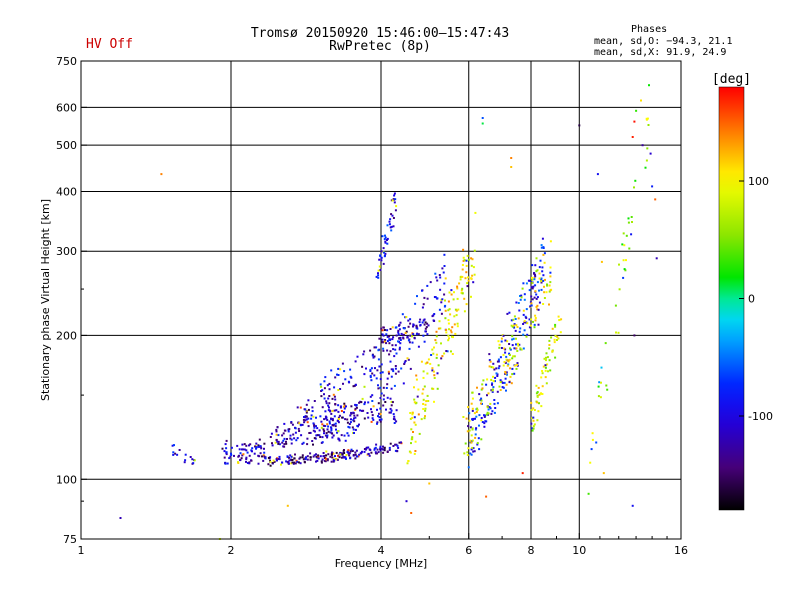 The width and height of the screenshot is (800, 600). Describe the element at coordinates (66, 335) in the screenshot. I see `y-tick-label: 200` at that location.